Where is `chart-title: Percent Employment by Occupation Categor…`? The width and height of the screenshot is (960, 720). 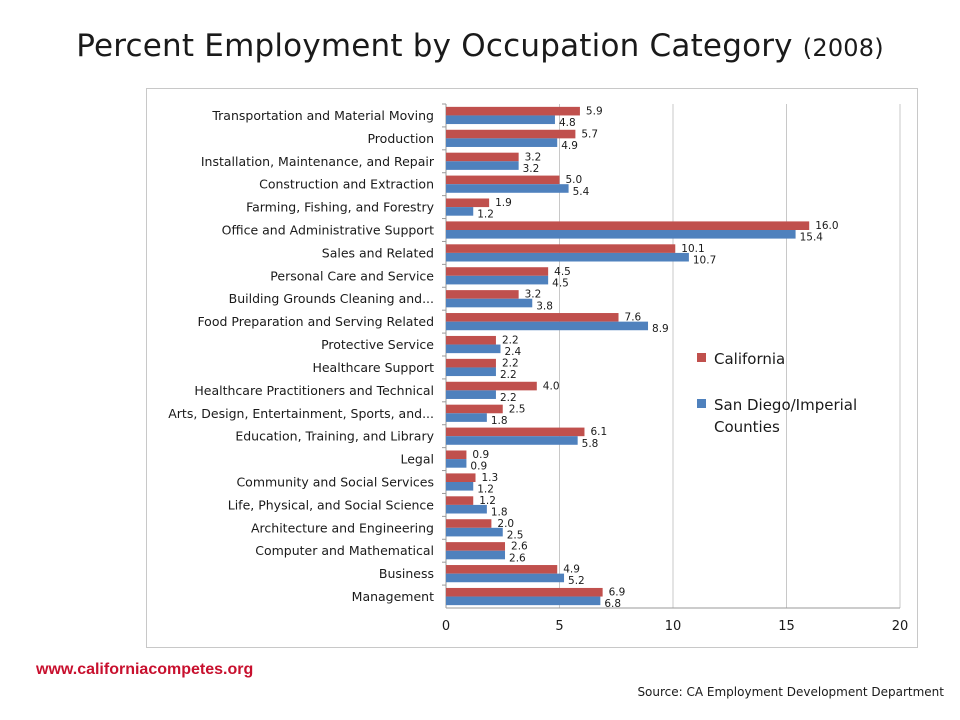
chart-title: Percent Employment by Occupation Categor… is located at coordinates (480, 46).